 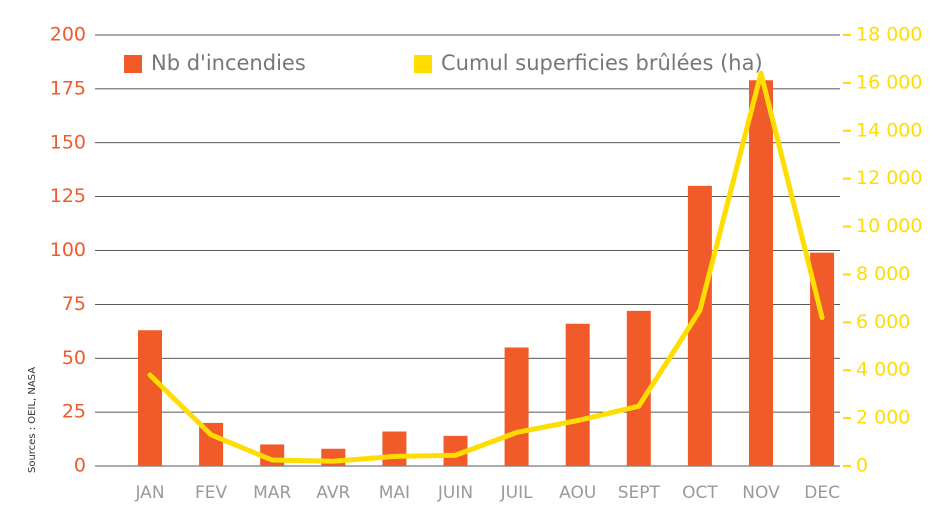 I want to click on x-tick-label: DEC, so click(x=822, y=493).